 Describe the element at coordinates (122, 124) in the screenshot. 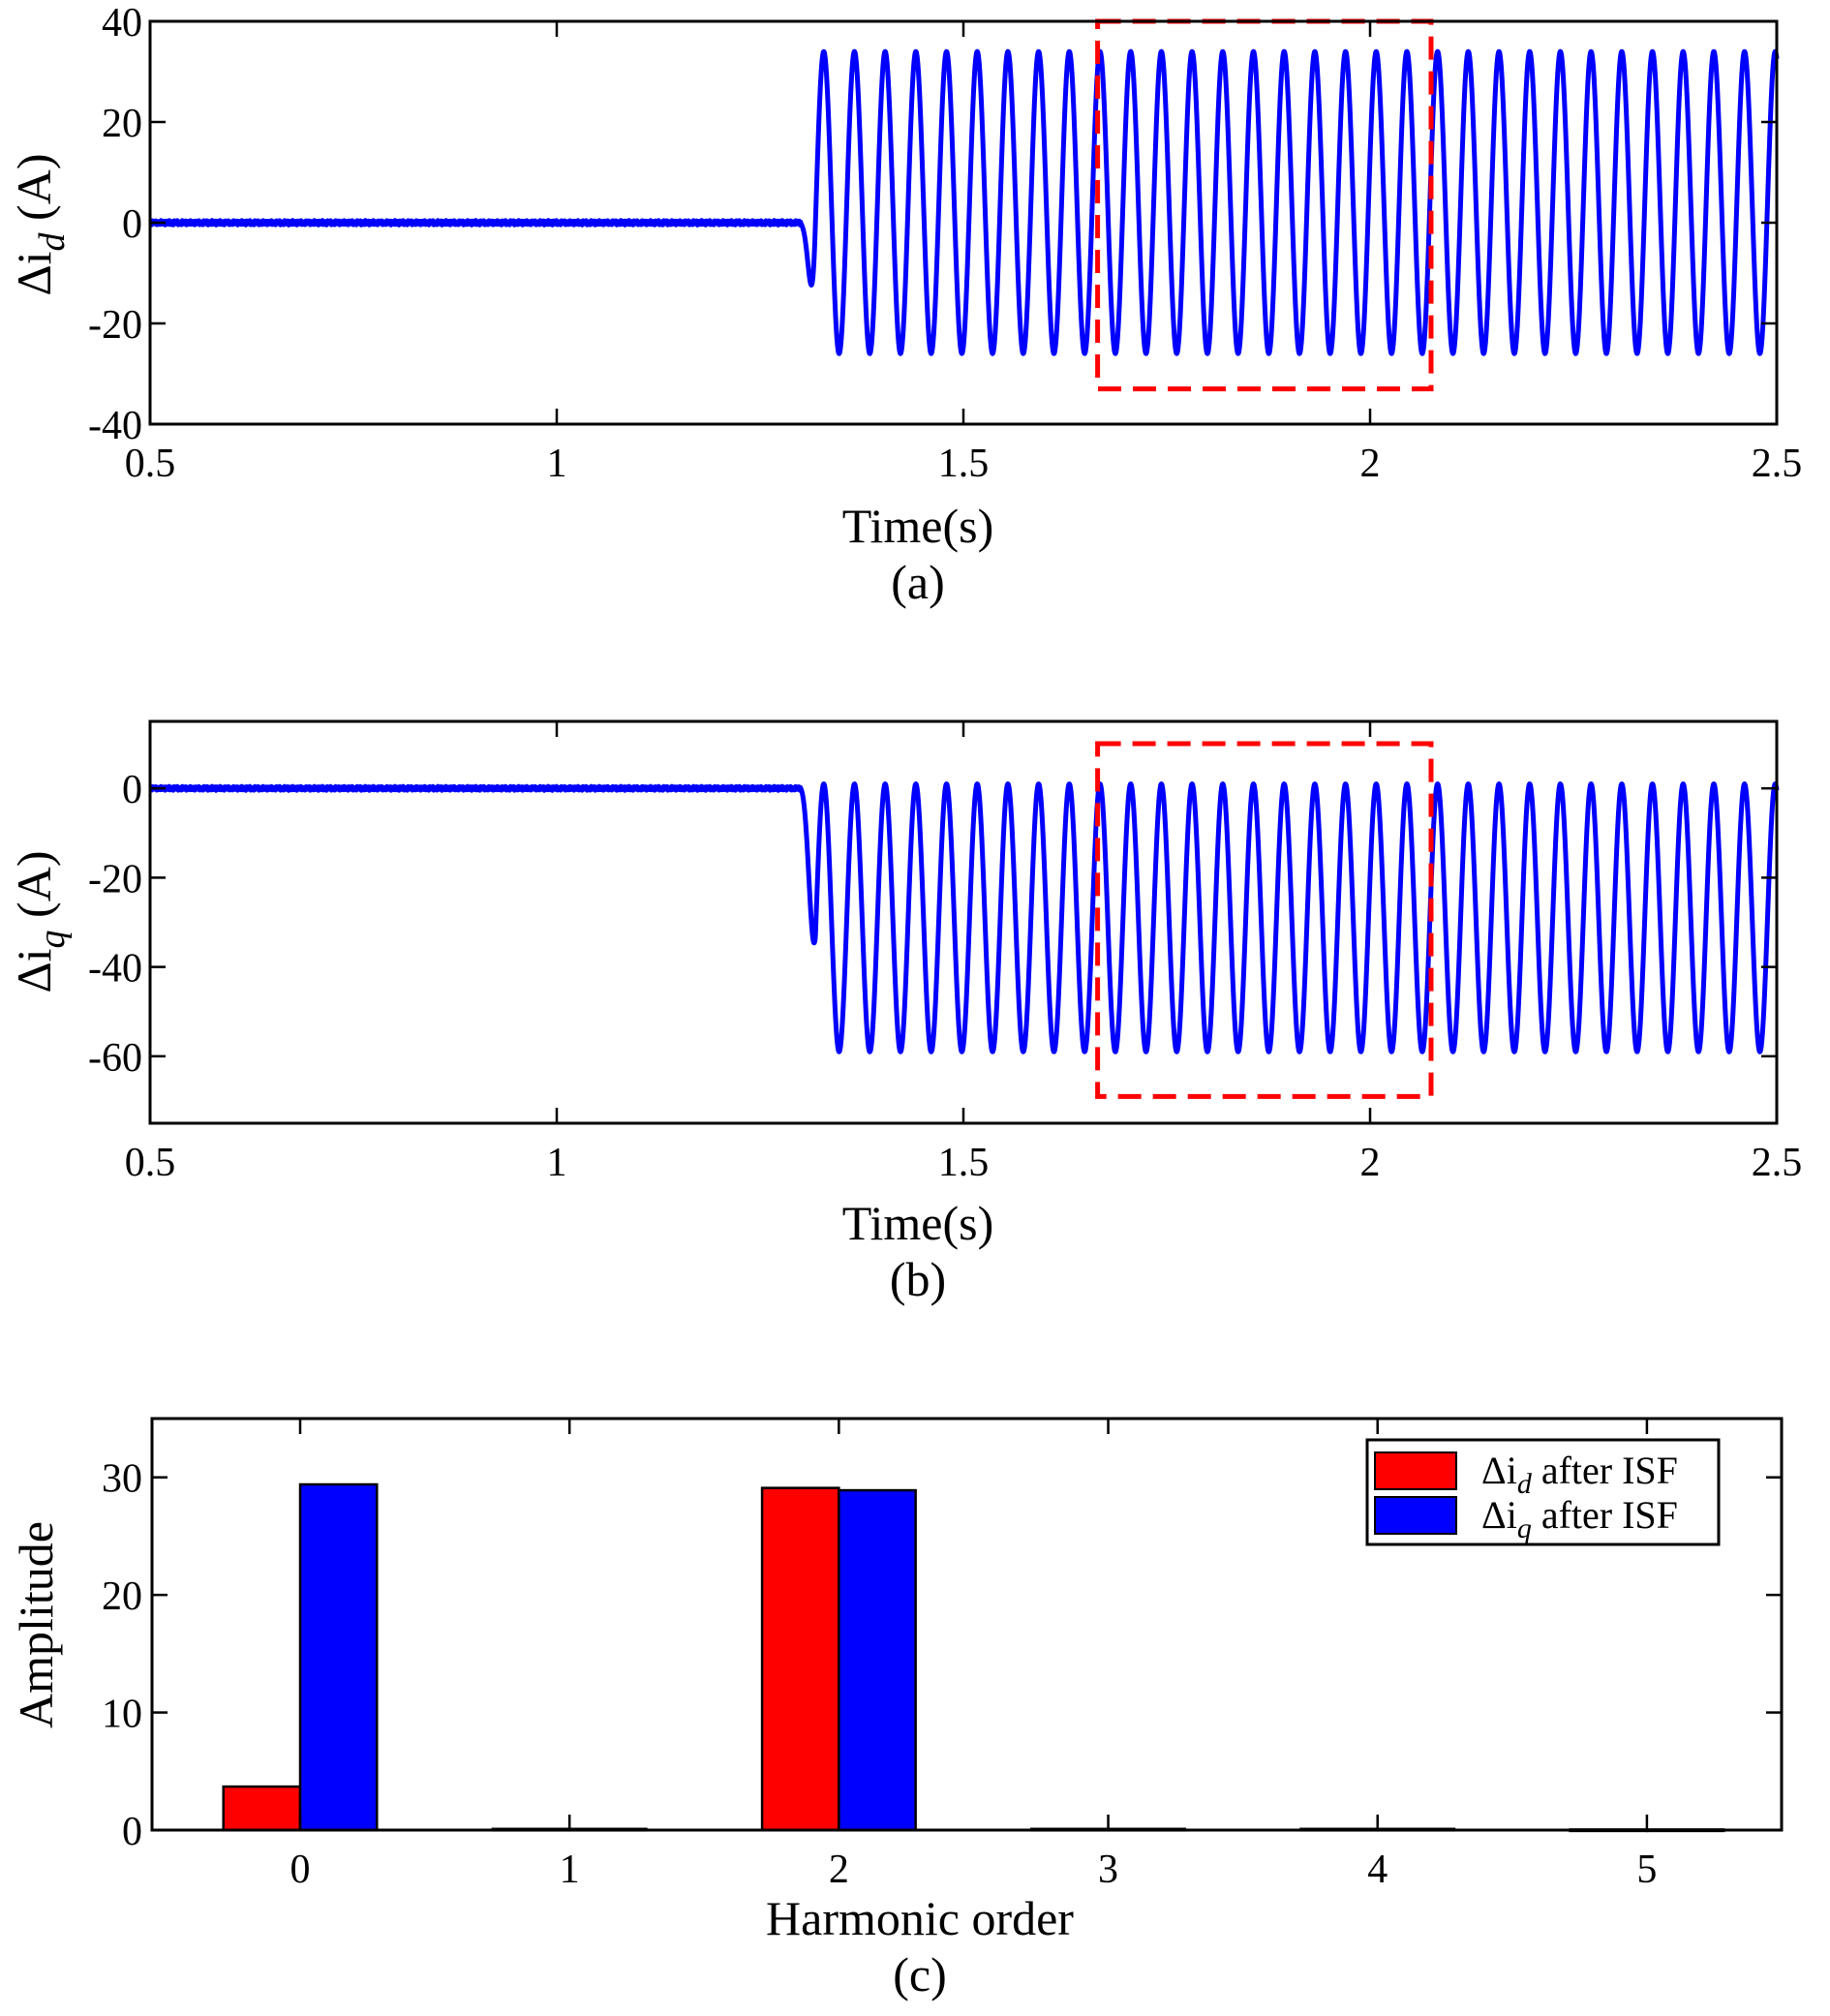

I see `panel-a-y-tick-label: 20` at that location.